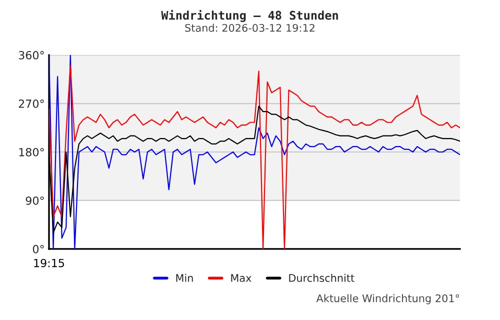 The width and height of the screenshot is (500, 320). I want to click on y-tick-label: 180°, so click(31, 152).